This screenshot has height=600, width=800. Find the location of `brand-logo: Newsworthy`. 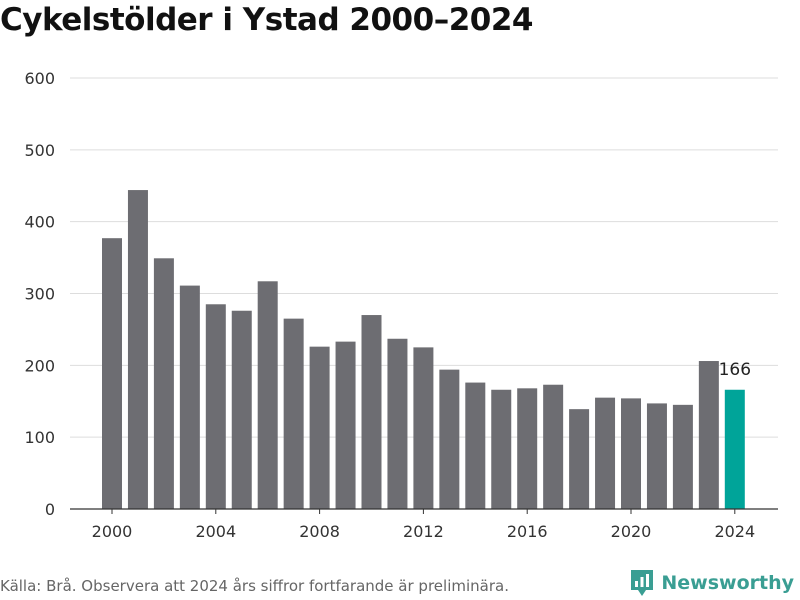

brand-logo: Newsworthy is located at coordinates (711, 583).